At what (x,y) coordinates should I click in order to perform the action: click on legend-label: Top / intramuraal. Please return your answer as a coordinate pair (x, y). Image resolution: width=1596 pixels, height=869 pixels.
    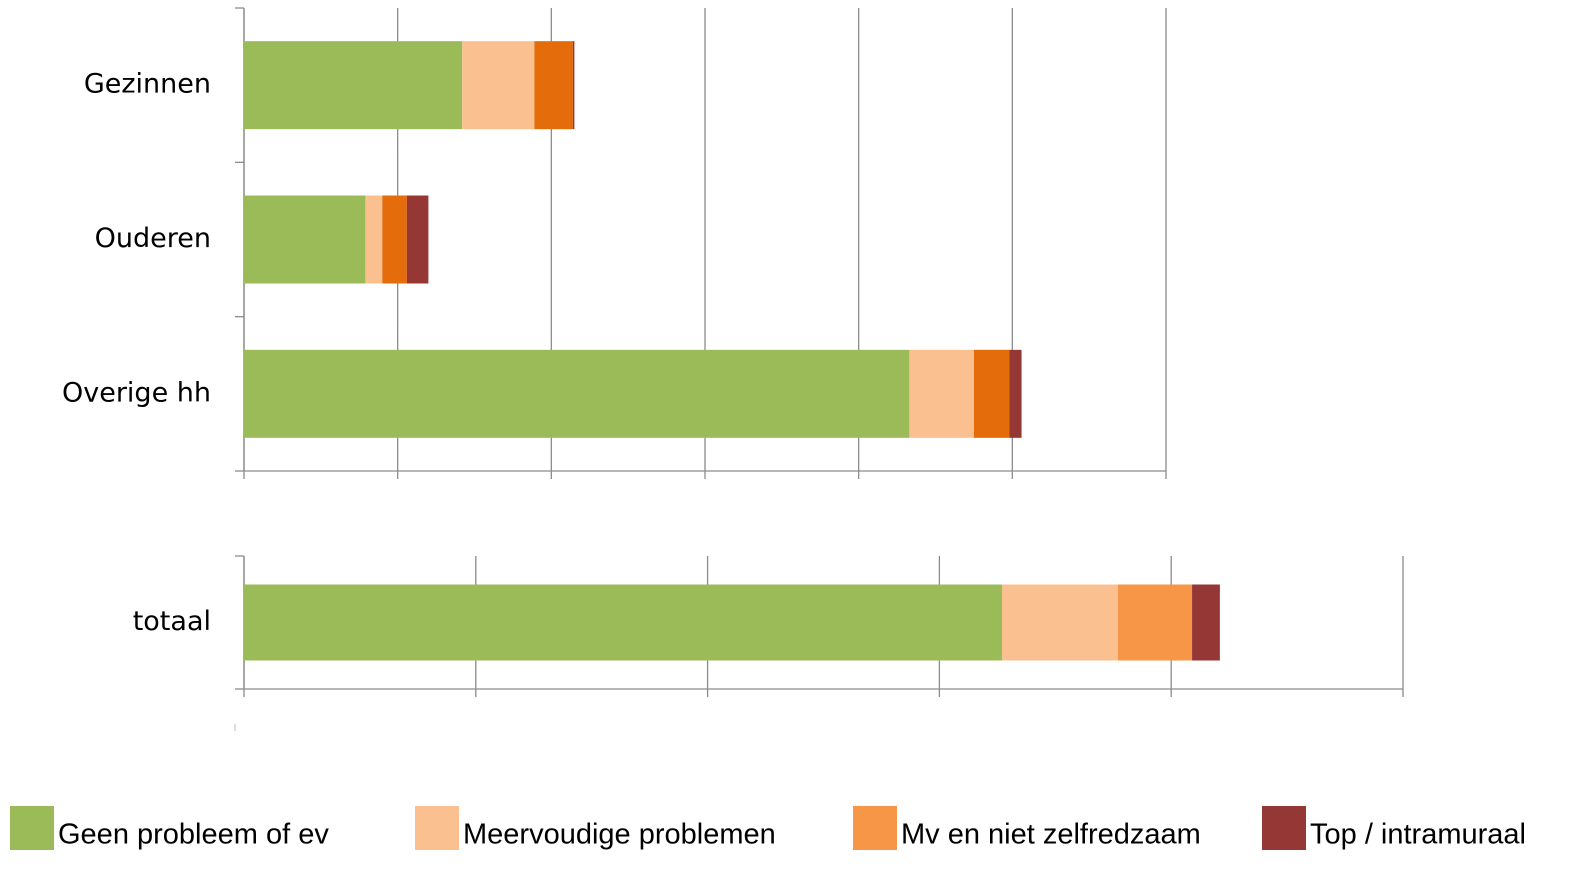
    Looking at the image, I should click on (1418, 835).